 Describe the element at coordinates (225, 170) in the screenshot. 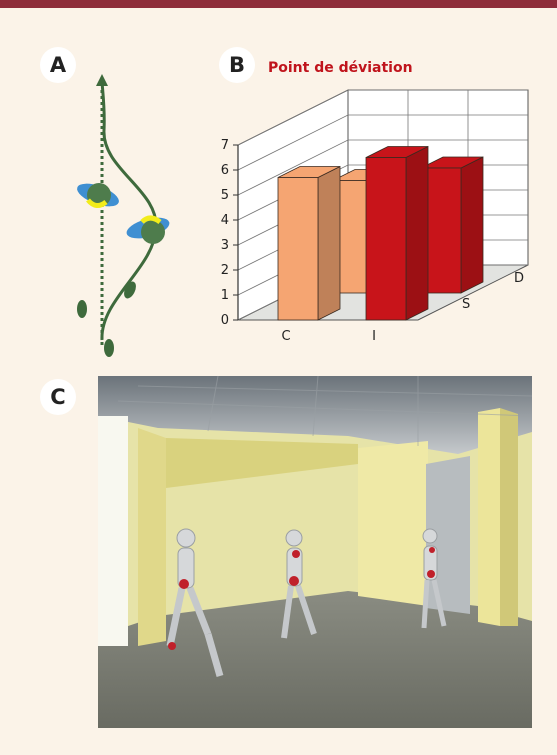

I see `y-tick-label: 6` at that location.